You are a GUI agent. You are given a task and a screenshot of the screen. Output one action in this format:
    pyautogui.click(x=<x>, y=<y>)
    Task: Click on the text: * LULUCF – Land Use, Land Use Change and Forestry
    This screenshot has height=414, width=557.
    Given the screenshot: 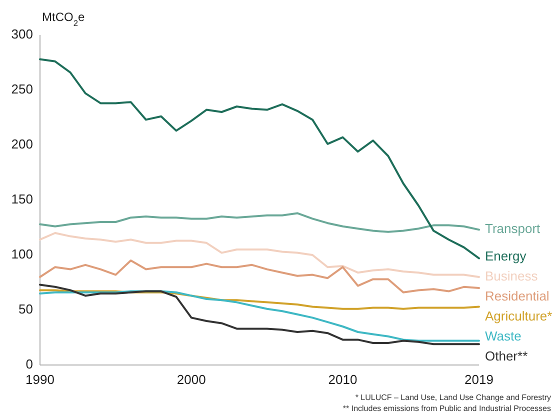 What is the action you would take?
    pyautogui.click(x=453, y=397)
    